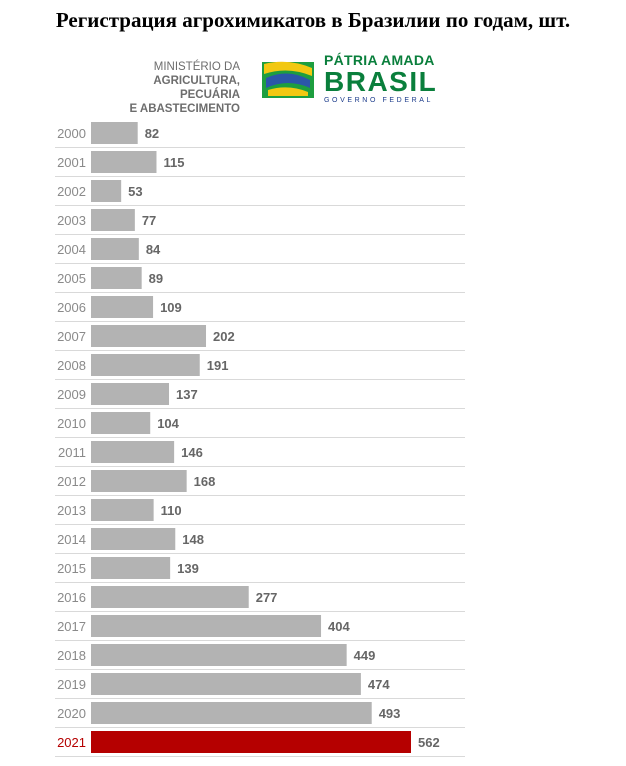  What do you see at coordinates (72, 452) in the screenshot?
I see `year-label-2011: 2011` at bounding box center [72, 452].